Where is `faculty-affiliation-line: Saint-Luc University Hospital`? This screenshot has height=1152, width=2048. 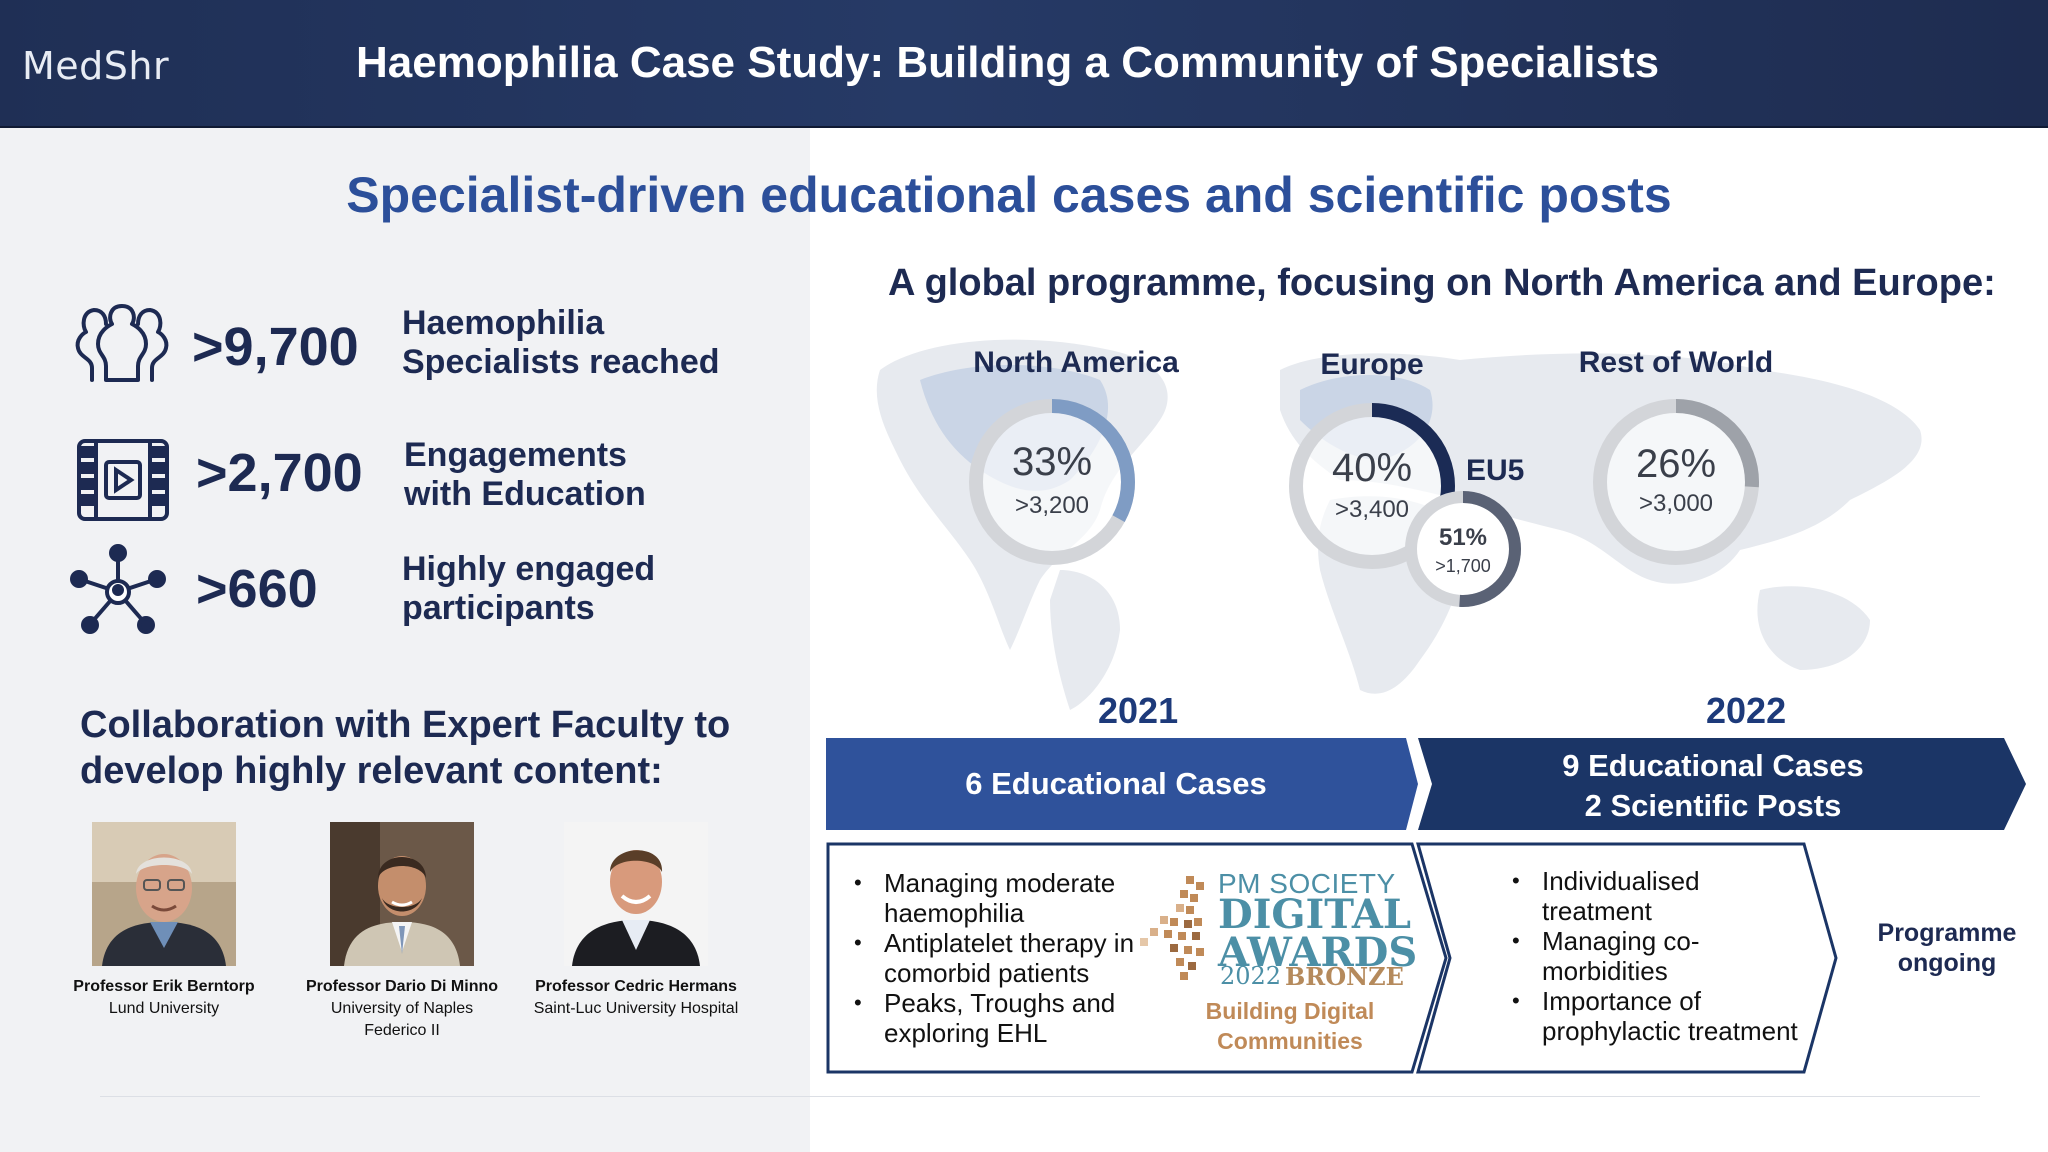
faculty-affiliation-line: Saint-Luc University Hospital is located at coordinates (636, 1008).